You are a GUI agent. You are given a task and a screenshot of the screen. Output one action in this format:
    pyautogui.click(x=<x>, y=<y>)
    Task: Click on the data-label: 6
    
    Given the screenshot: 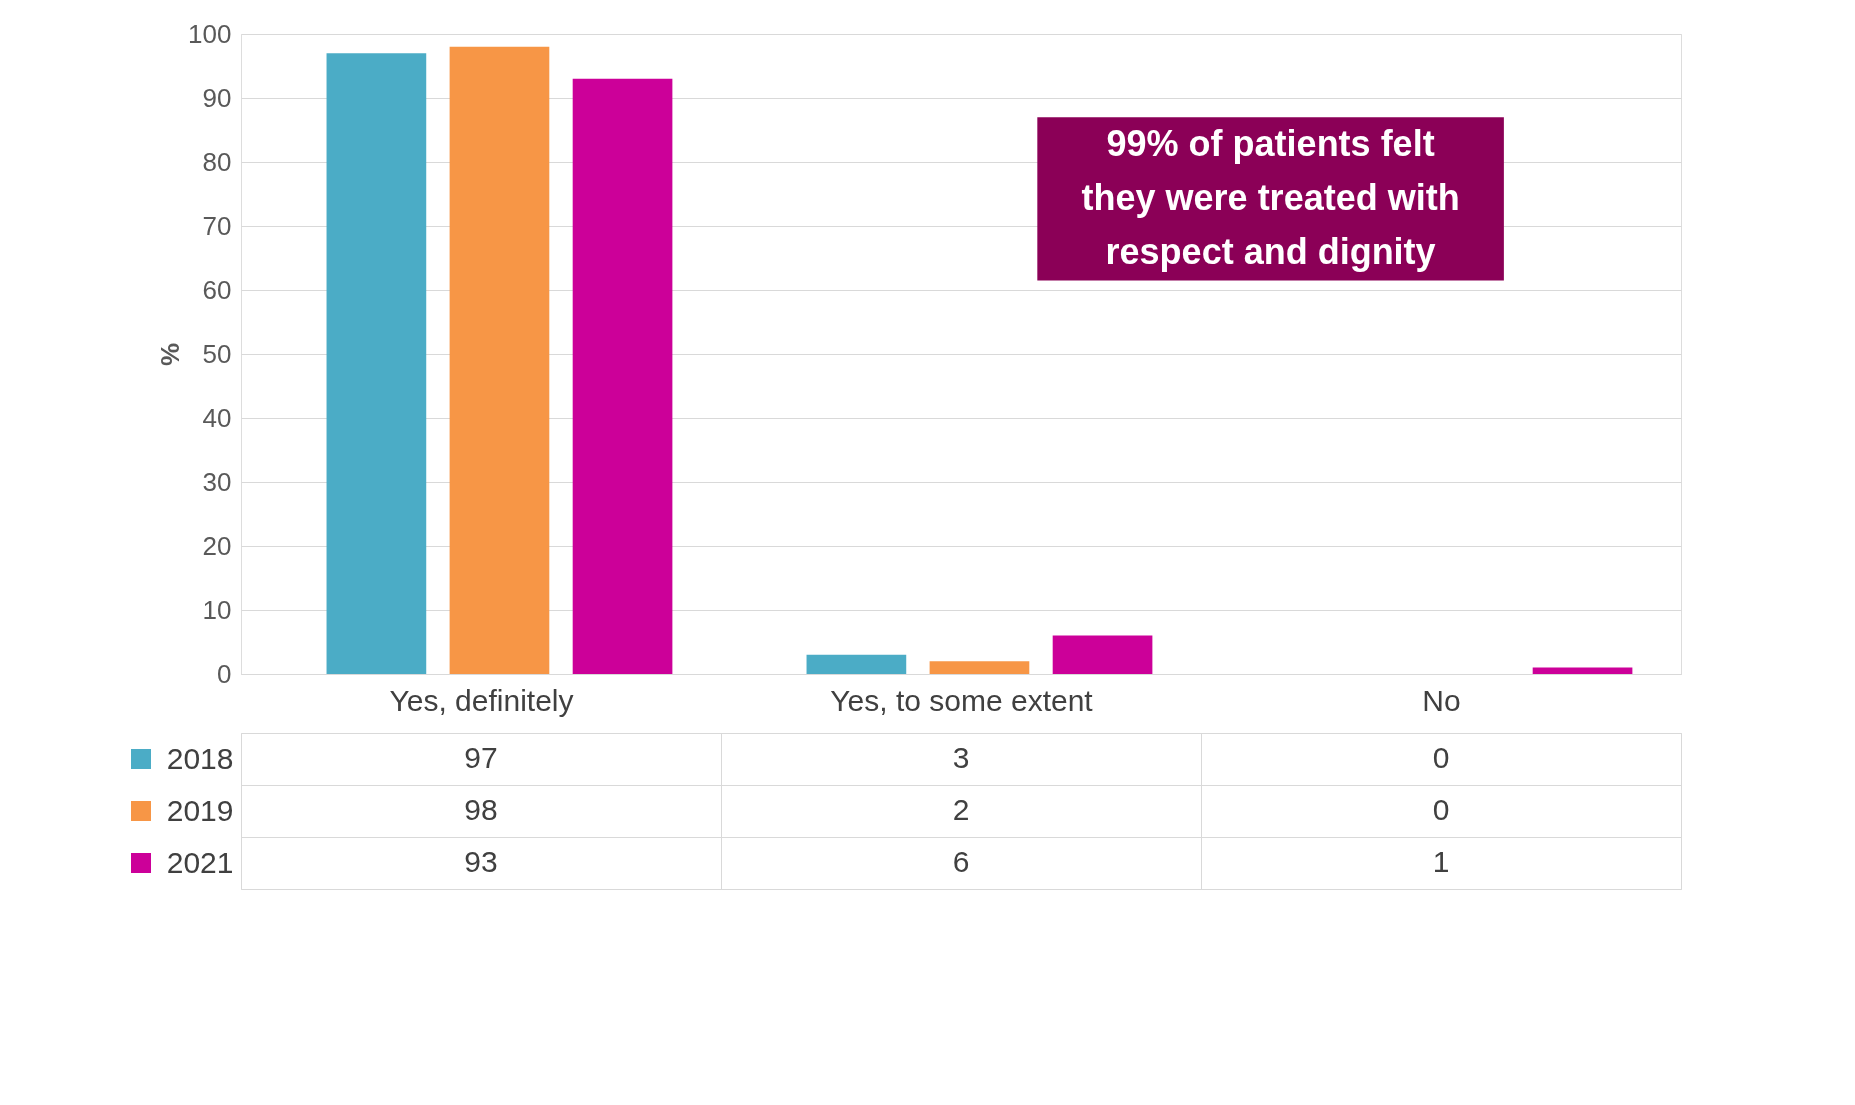 What is the action you would take?
    pyautogui.click(x=961, y=861)
    